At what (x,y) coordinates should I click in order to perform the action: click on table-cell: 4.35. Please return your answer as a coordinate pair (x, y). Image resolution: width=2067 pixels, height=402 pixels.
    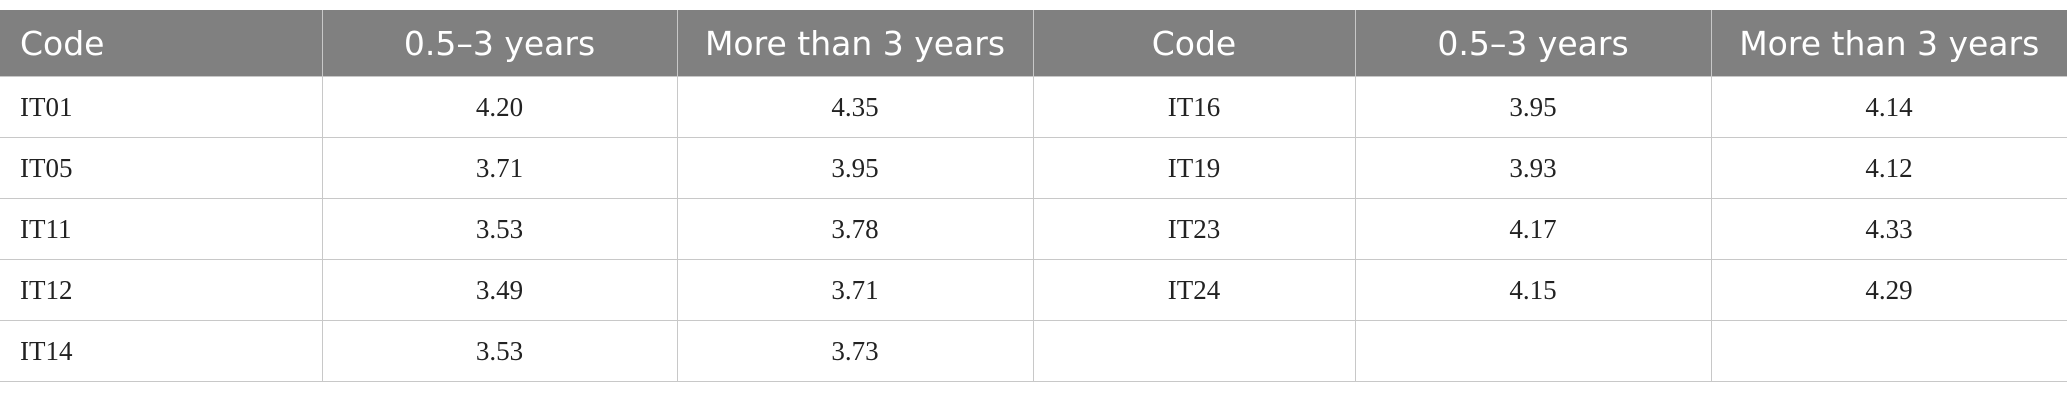
    Looking at the image, I should click on (855, 107).